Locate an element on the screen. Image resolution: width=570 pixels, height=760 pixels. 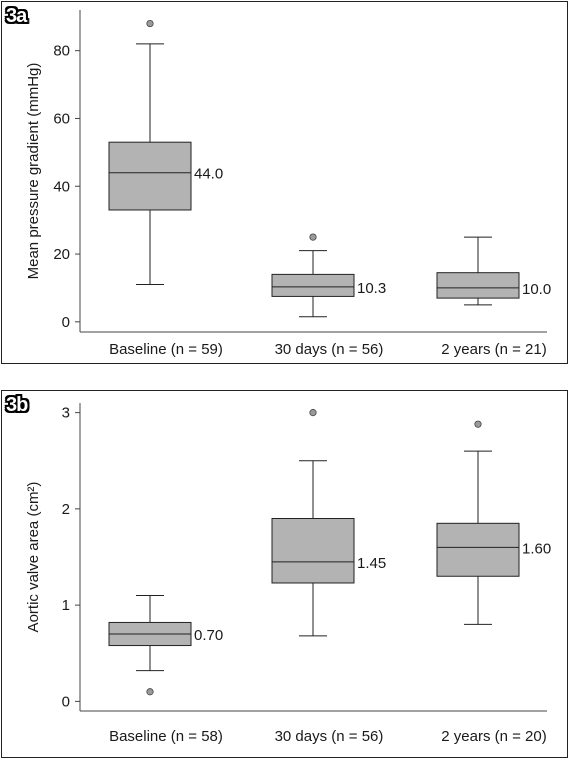
y-tick-label: 1 is located at coordinates (66, 605).